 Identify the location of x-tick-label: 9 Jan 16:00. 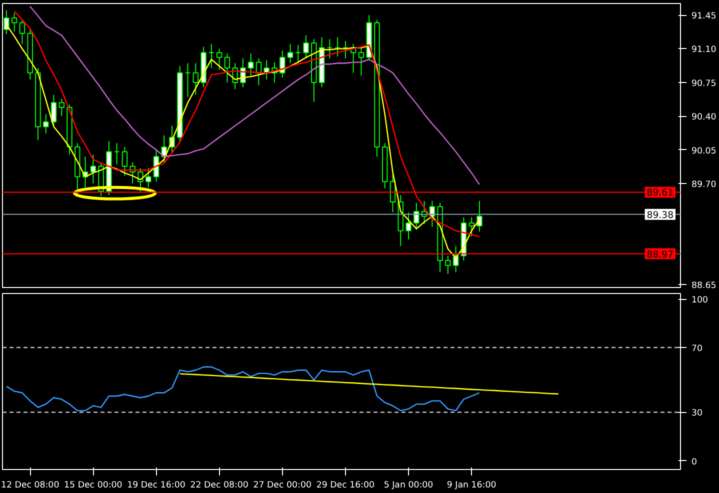
(471, 485).